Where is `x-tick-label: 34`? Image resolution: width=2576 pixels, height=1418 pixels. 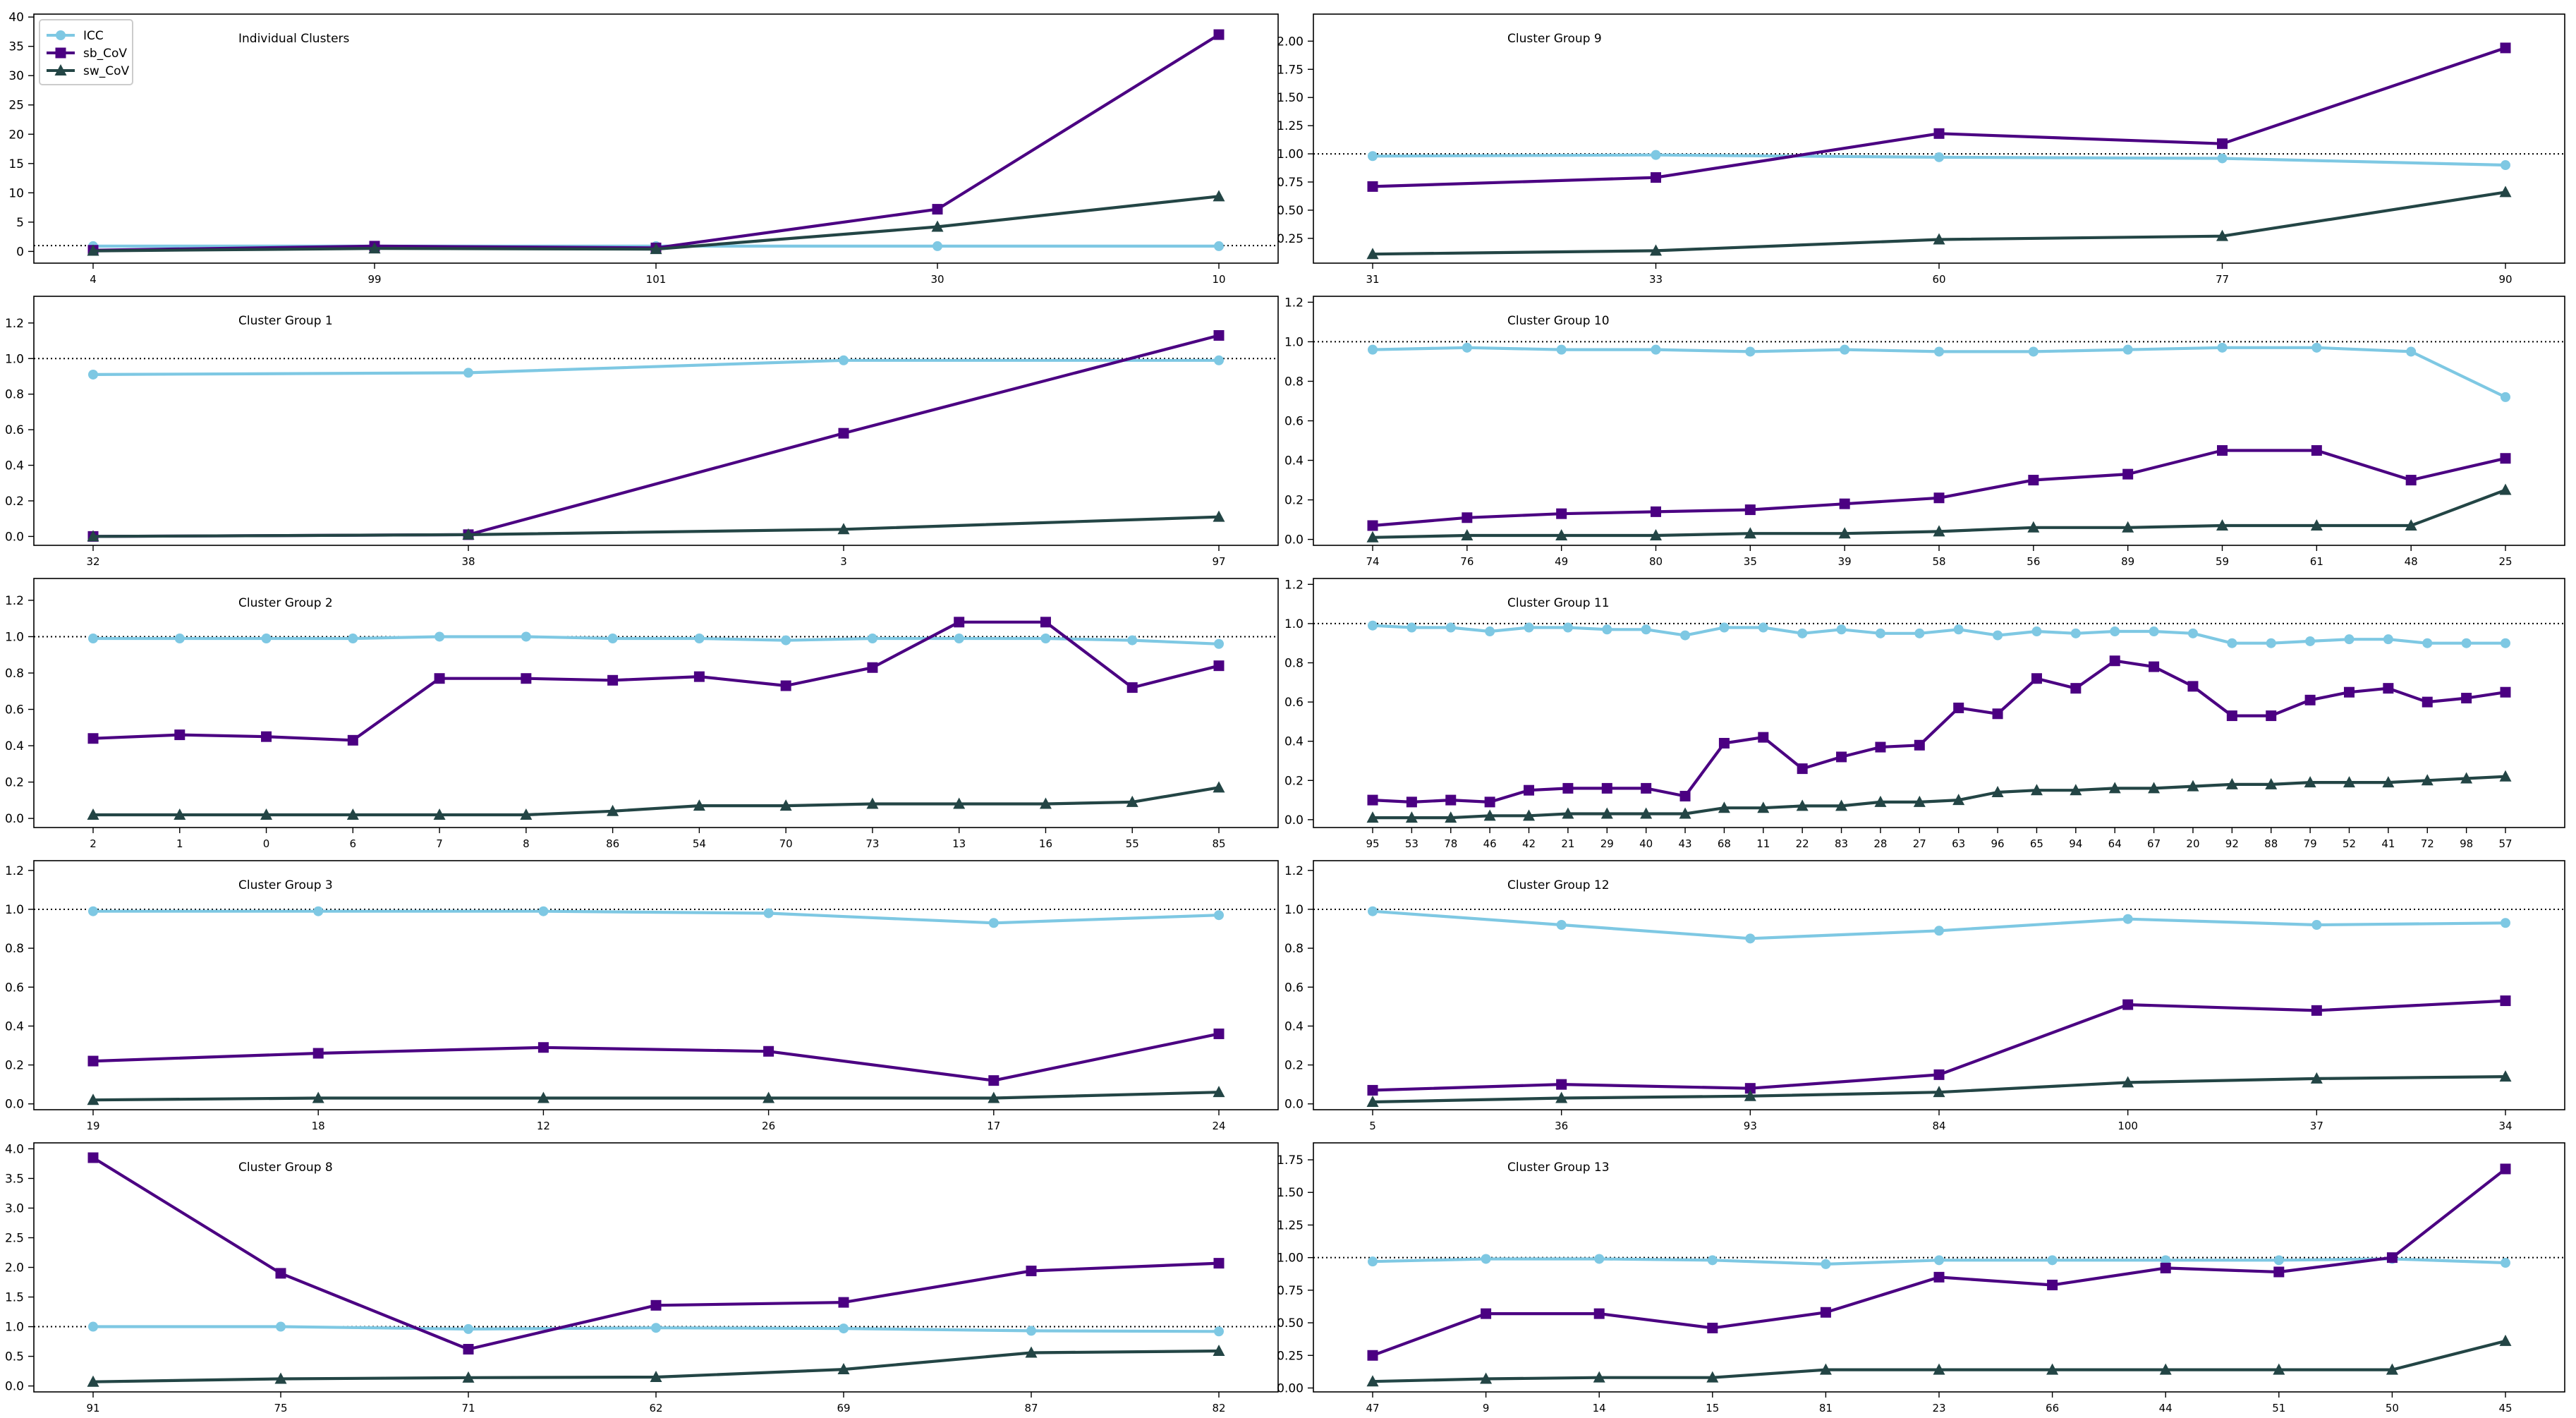 x-tick-label: 34 is located at coordinates (2505, 1126).